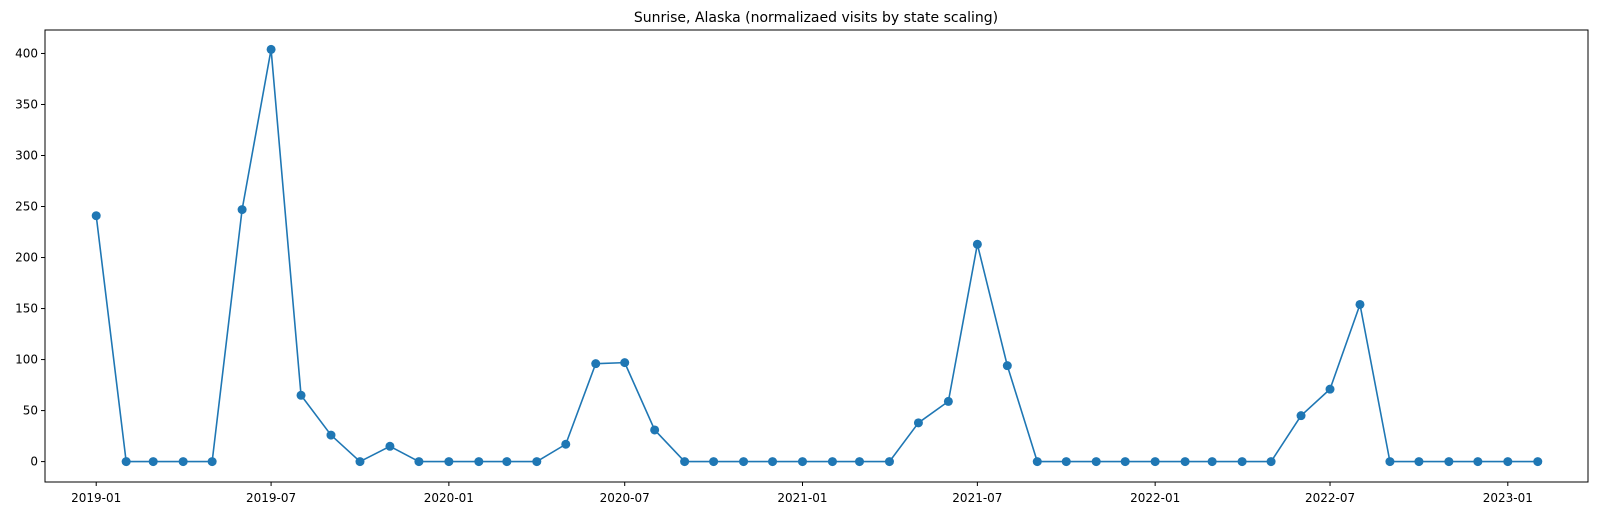 The width and height of the screenshot is (1606, 526). I want to click on y-tick-label: 50, so click(30, 411).